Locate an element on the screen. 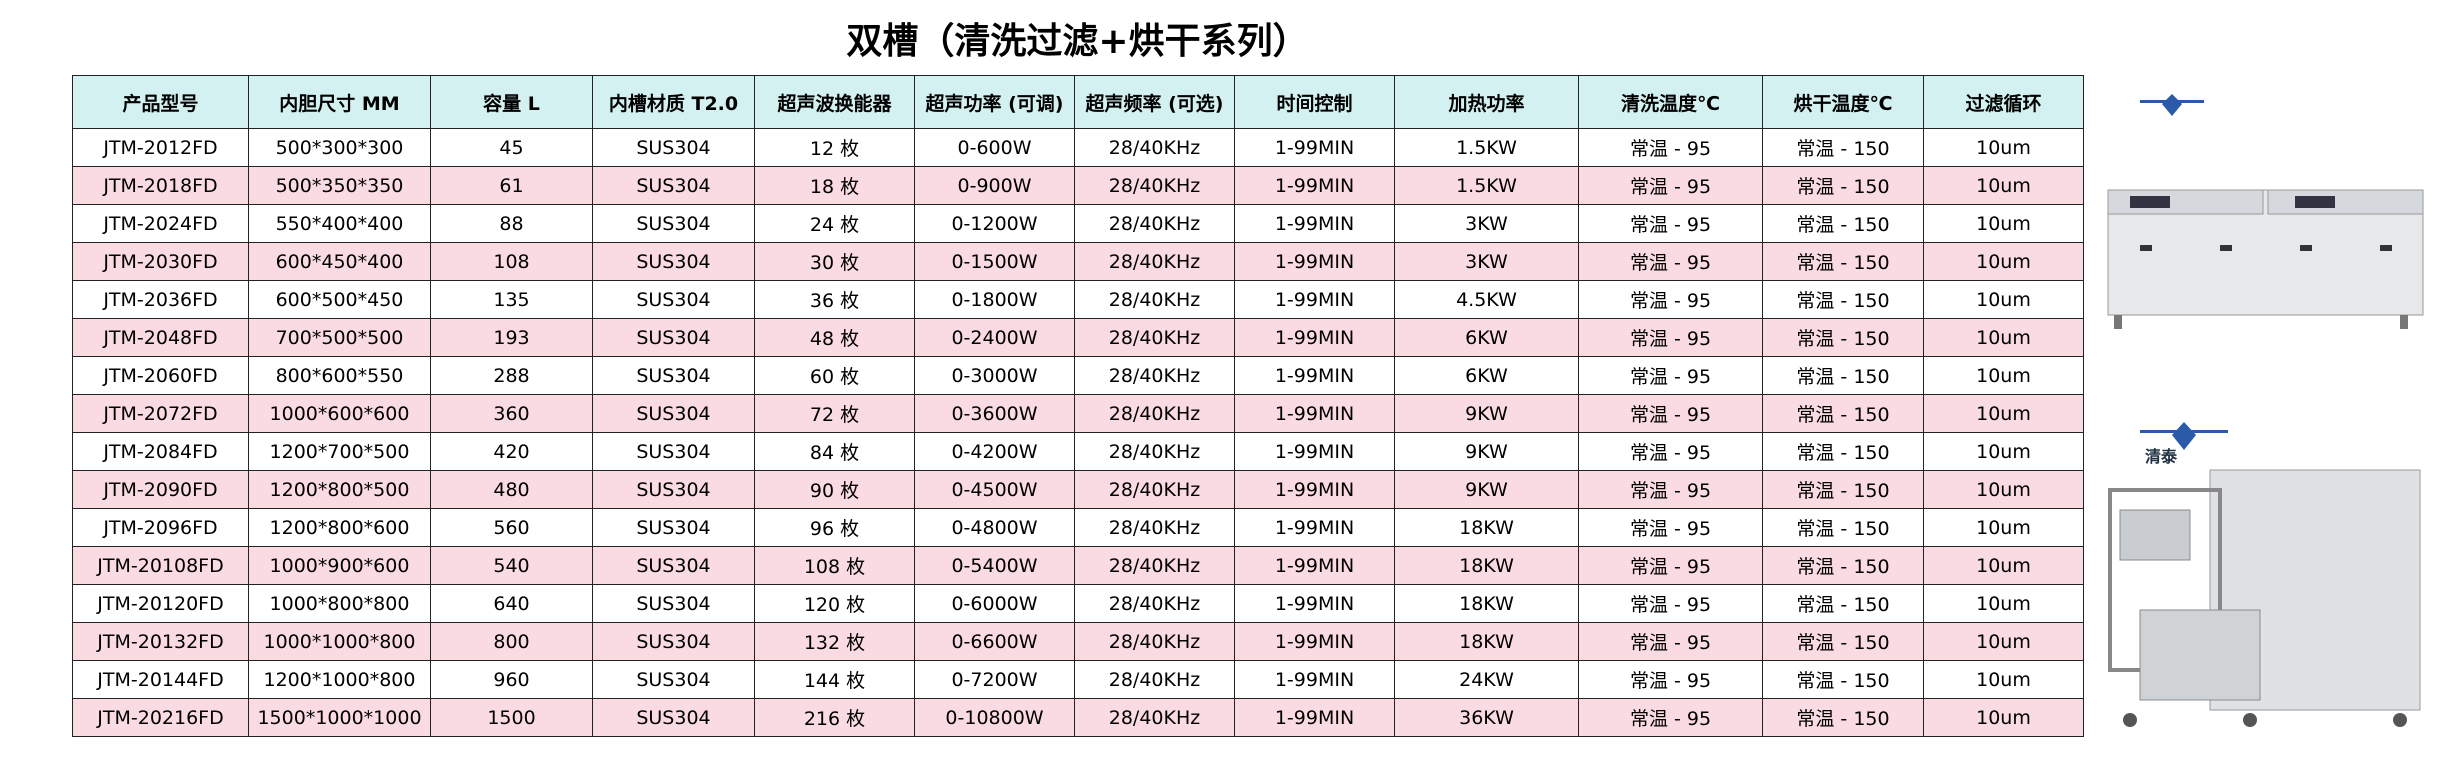 This screenshot has height=774, width=2449. table-cell: 0-5400W is located at coordinates (994, 565).